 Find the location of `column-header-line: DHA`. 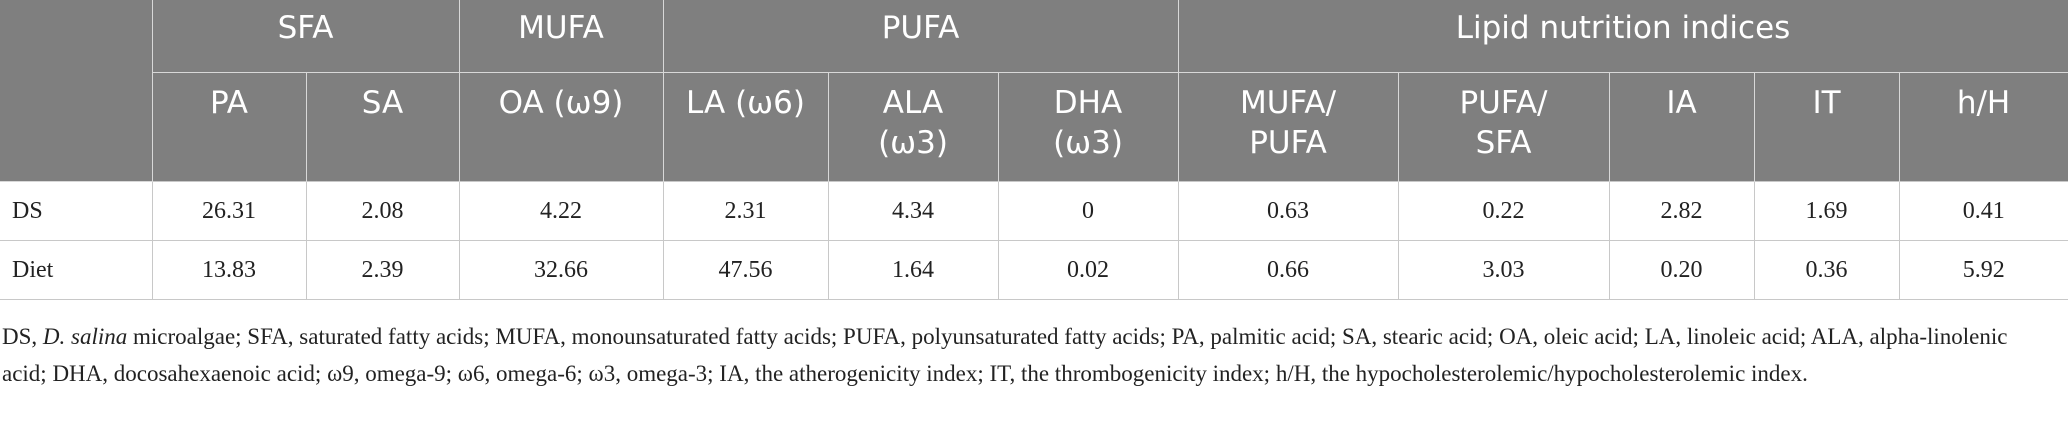

column-header-line: DHA is located at coordinates (1088, 103).